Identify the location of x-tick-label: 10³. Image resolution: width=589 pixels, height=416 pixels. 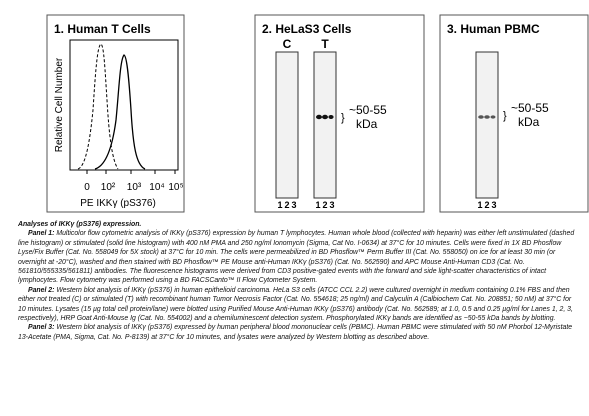
(134, 187).